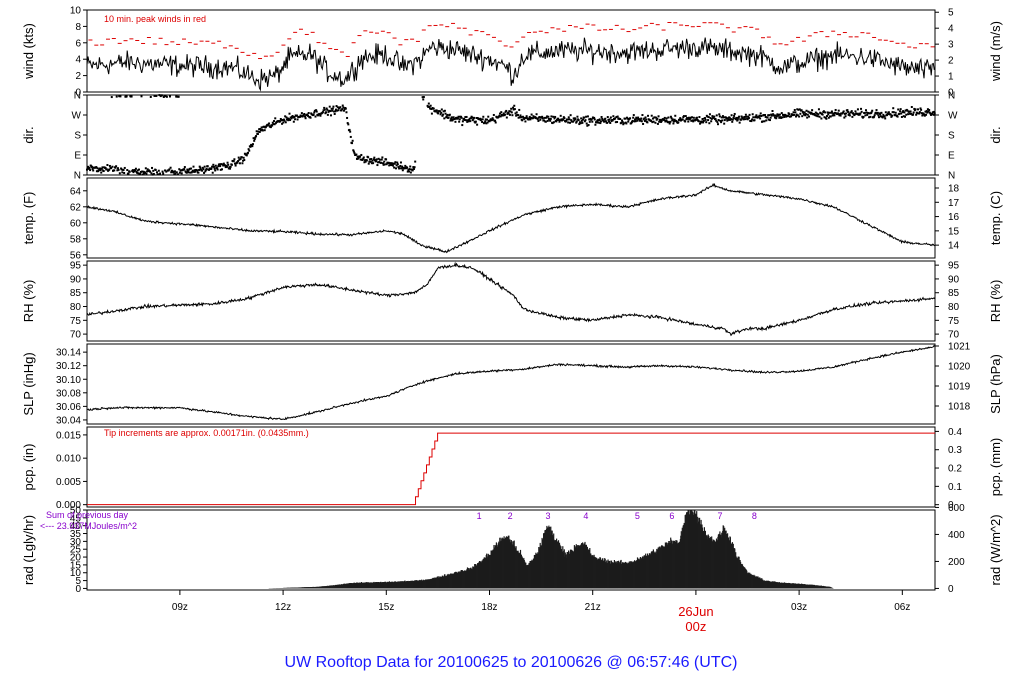 The height and width of the screenshot is (700, 1024). What do you see at coordinates (76, 558) in the screenshot?
I see `rad-ytick-label-left: 20` at bounding box center [76, 558].